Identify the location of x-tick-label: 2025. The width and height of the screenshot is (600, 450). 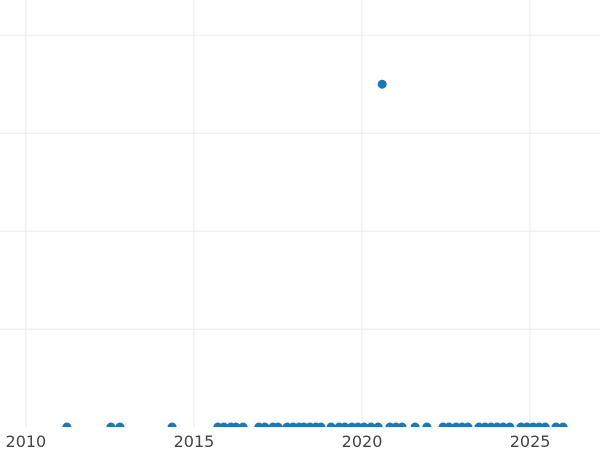
(530, 441).